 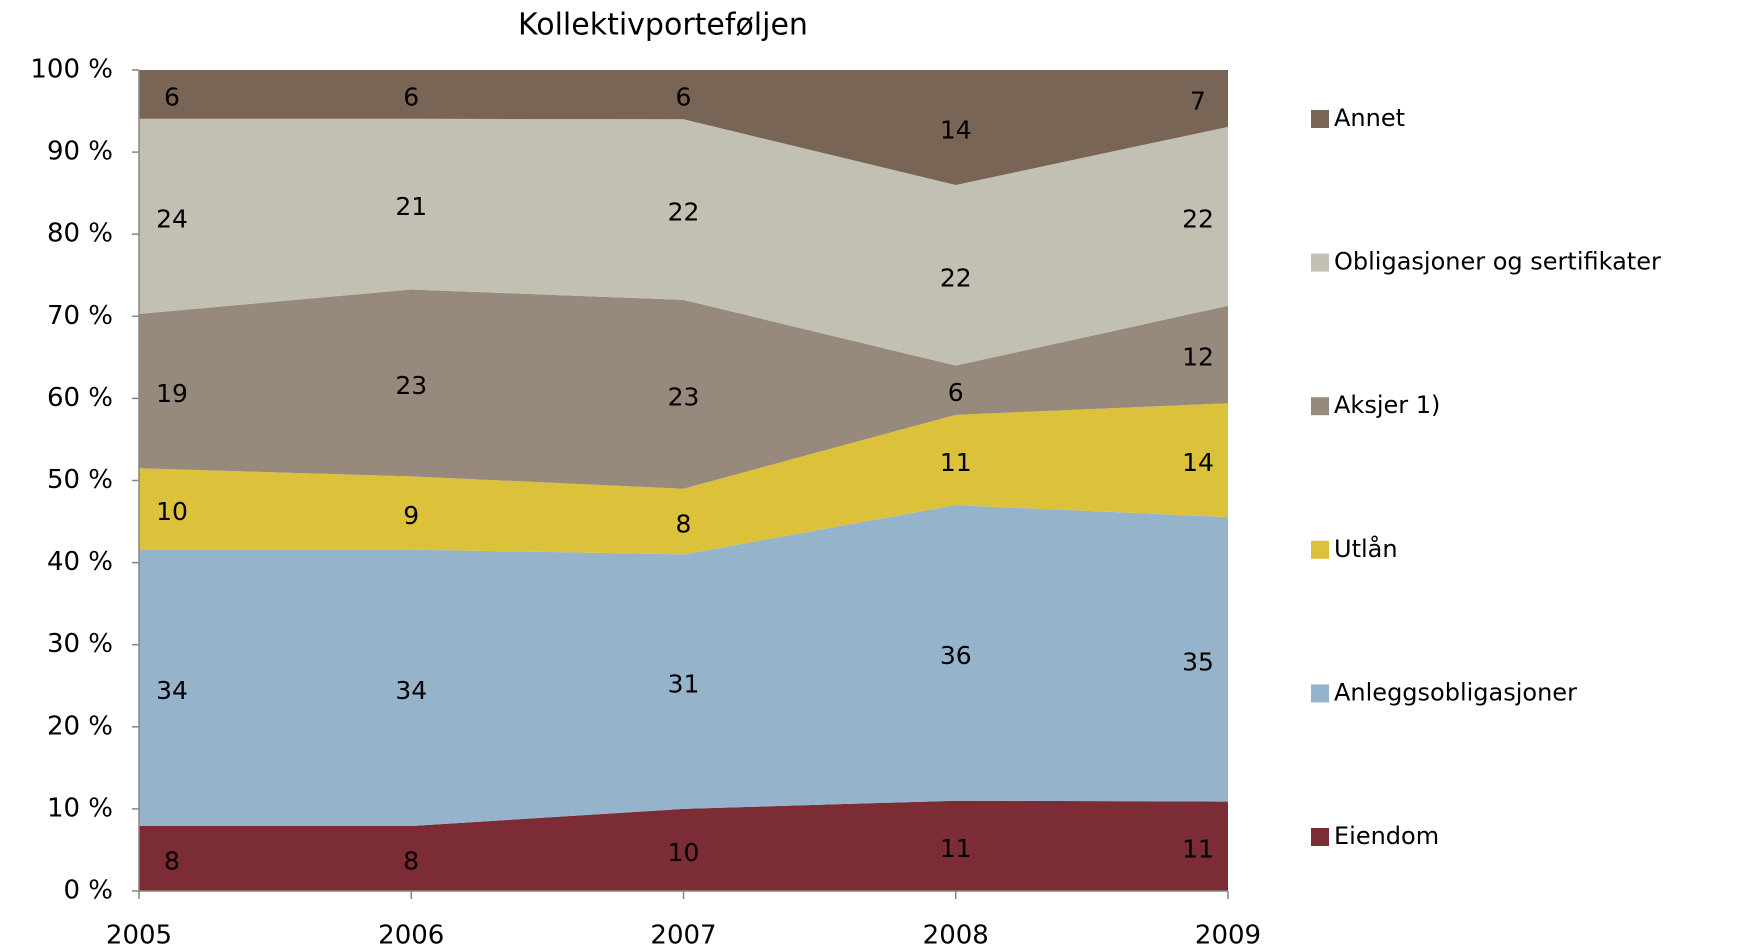 I want to click on y-tick-label: 40 %, so click(x=80, y=562).